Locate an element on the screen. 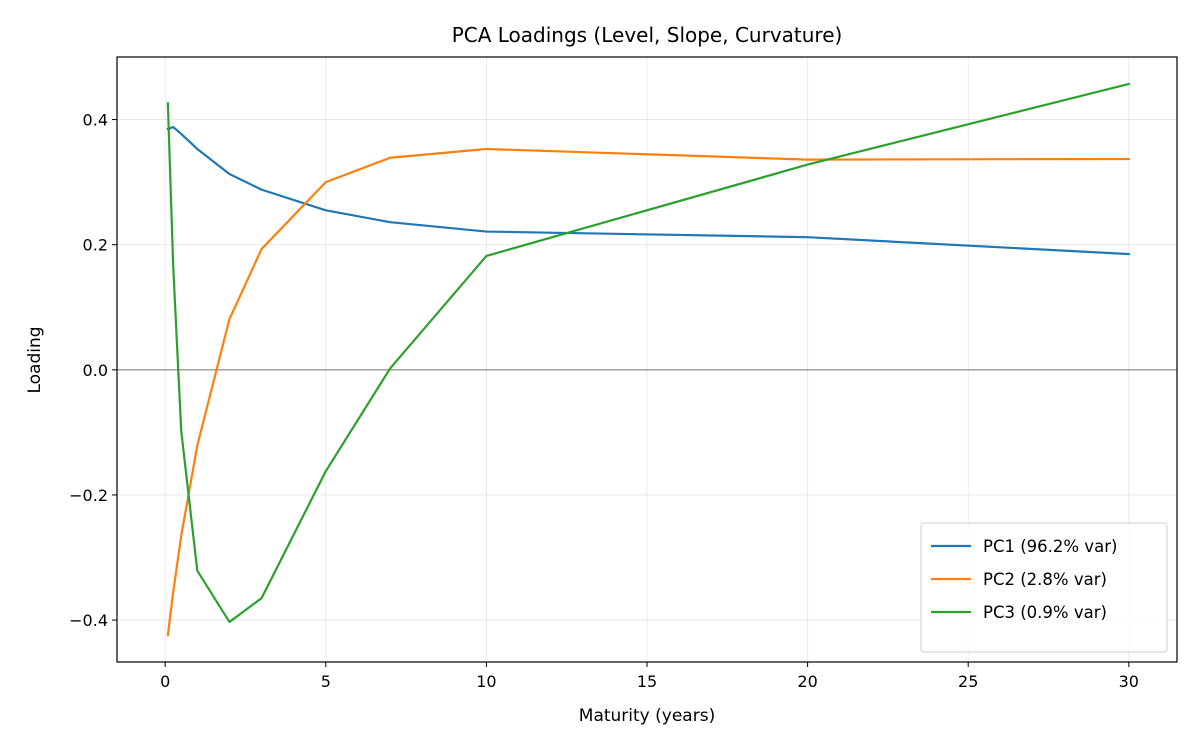 The height and width of the screenshot is (750, 1200). y-tick-label: −0.2 is located at coordinates (88, 495).